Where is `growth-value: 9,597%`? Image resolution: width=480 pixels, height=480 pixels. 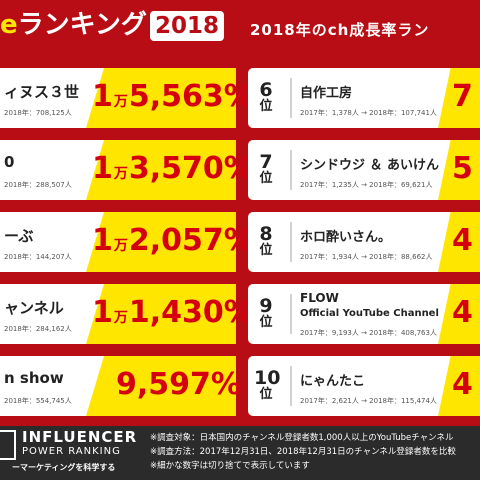
growth-value: 9,597% is located at coordinates (178, 384).